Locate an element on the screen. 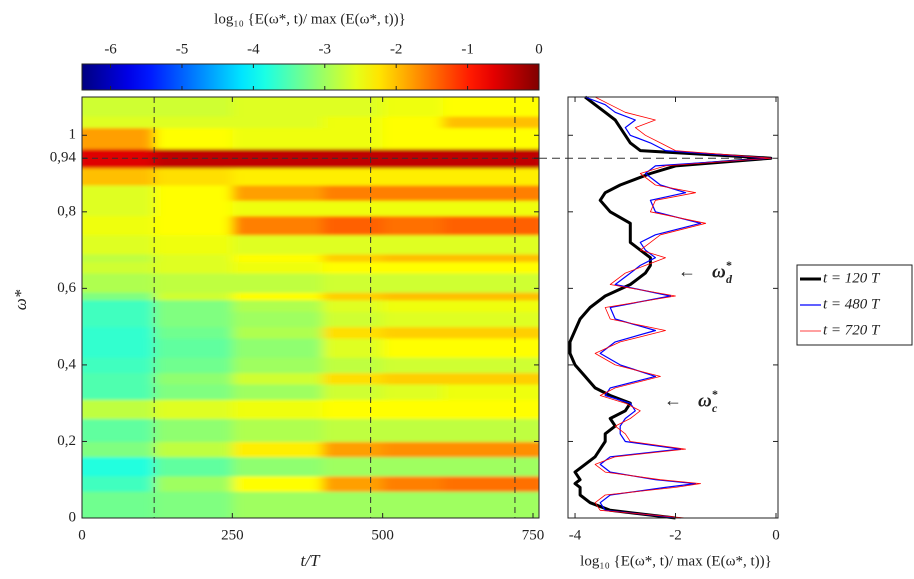 Image resolution: width=914 pixels, height=579 pixels. legend-label: t = 480 T is located at coordinates (852, 304).